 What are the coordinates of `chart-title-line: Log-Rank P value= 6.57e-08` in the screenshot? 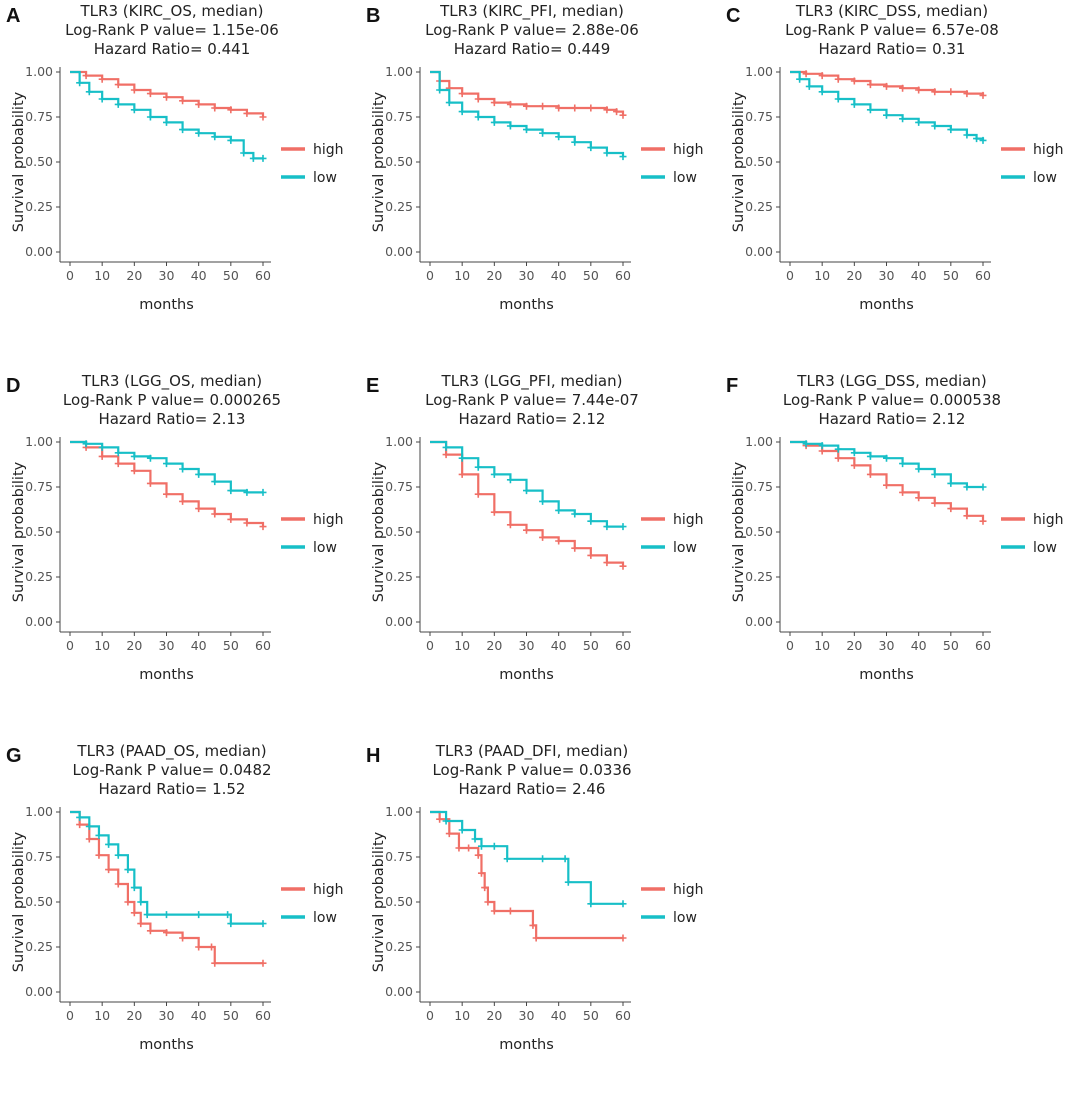 It's located at (892, 30).